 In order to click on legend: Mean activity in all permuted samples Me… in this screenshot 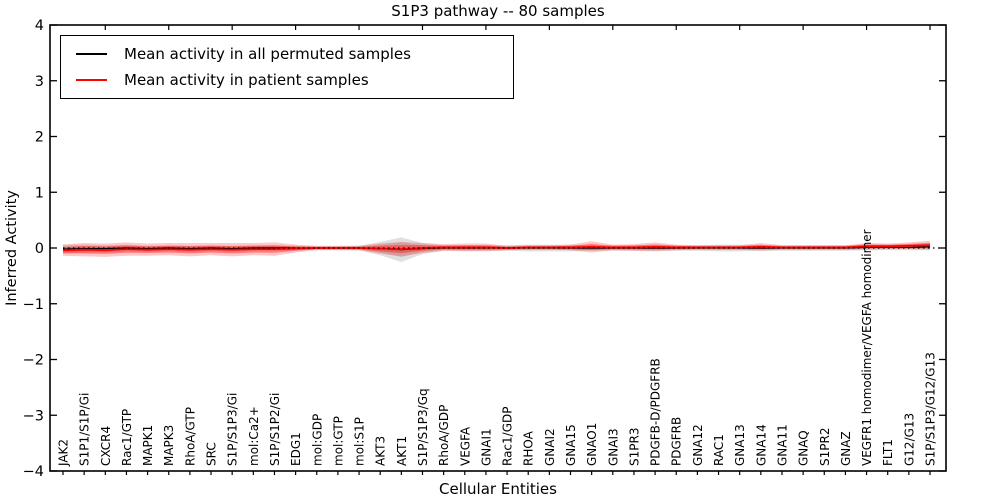, I will do `click(287, 67)`.